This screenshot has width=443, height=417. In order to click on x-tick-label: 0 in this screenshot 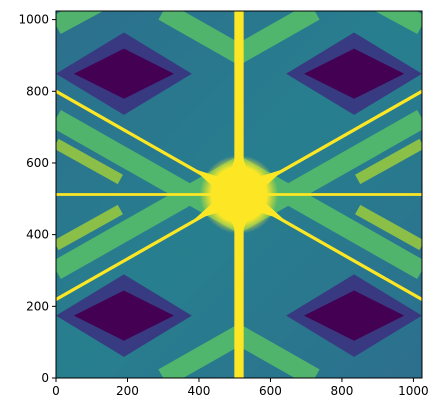, I will do `click(56, 391)`.